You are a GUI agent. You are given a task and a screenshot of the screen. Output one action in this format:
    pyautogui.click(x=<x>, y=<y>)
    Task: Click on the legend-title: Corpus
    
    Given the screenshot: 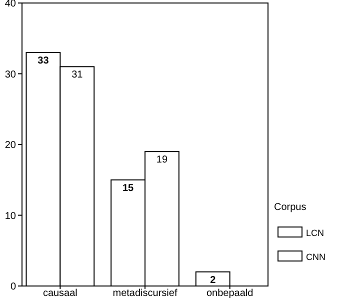 What is the action you would take?
    pyautogui.click(x=290, y=207)
    